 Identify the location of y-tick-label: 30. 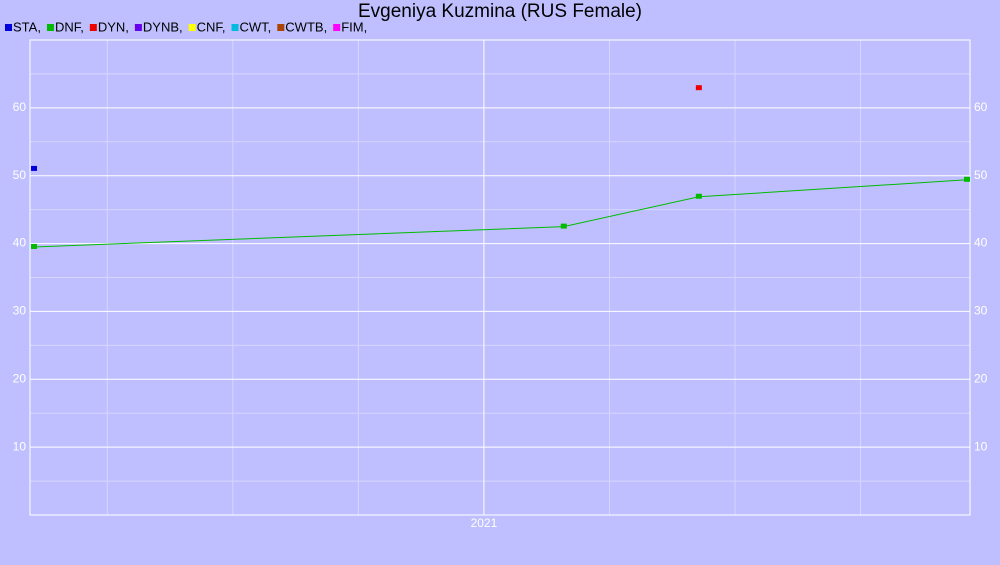
(20, 311).